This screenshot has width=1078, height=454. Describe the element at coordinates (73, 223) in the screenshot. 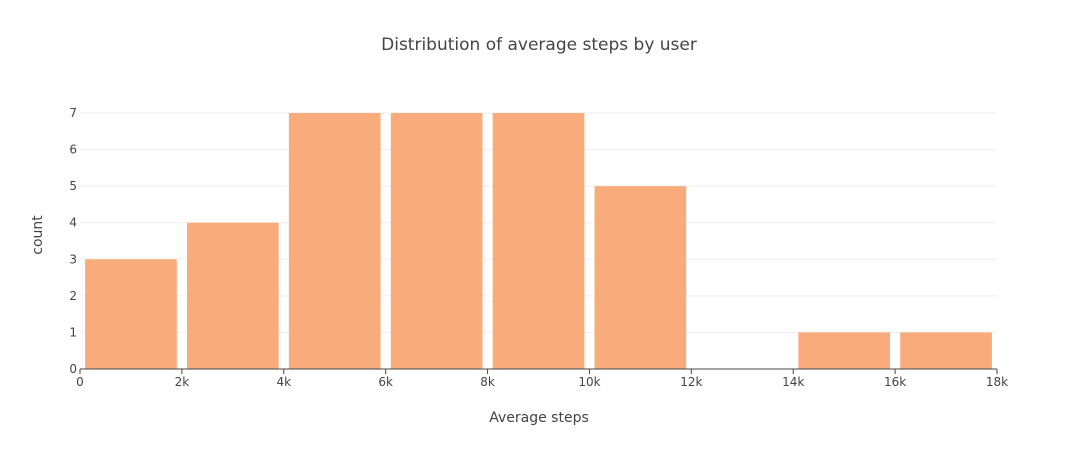

I see `y-tick-label: 4` at that location.